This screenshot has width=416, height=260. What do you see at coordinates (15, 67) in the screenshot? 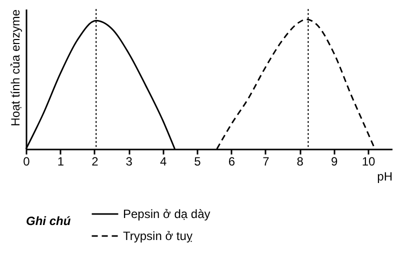
I see `y-axis-title: Hoạt tính của enzyme` at bounding box center [15, 67].